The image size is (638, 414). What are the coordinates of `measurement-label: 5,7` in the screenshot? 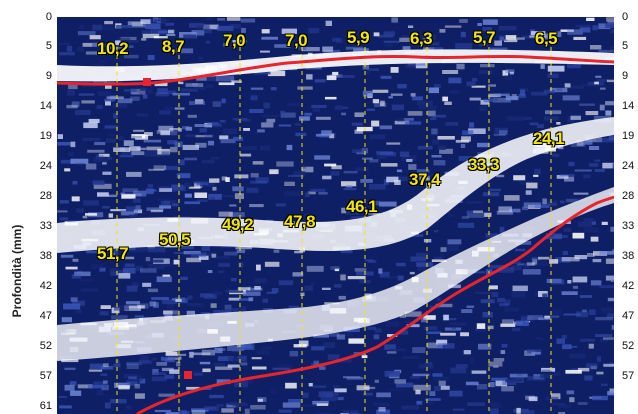 It's located at (484, 37).